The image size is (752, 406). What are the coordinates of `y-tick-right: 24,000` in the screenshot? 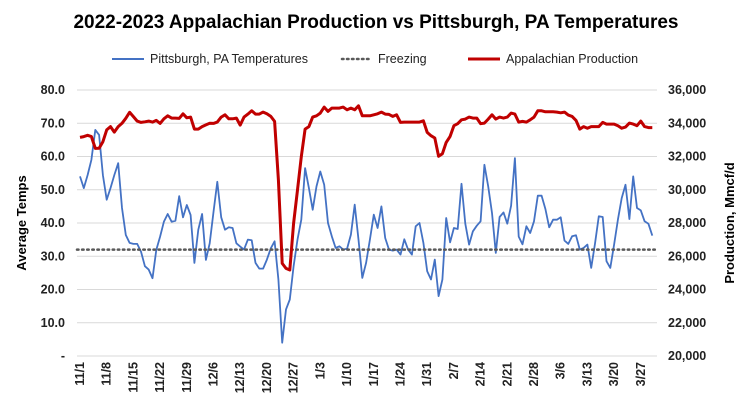 It's located at (687, 290).